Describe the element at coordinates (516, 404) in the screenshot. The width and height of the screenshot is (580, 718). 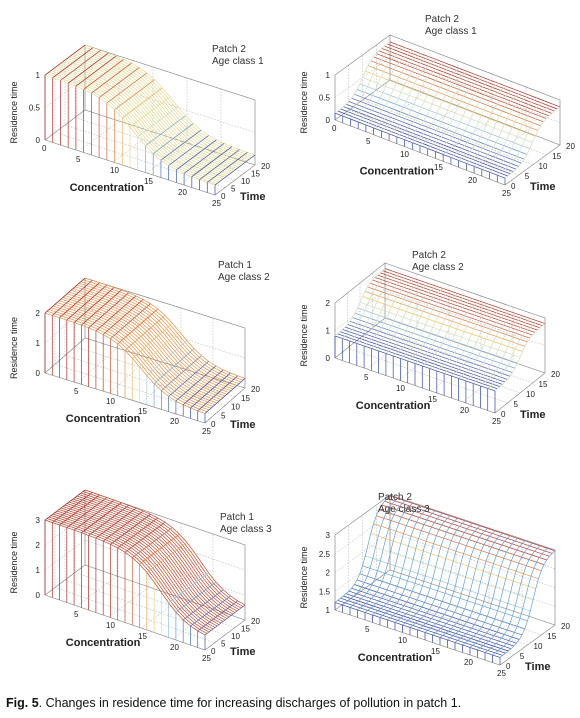
I see `y-tick-label: 5` at that location.